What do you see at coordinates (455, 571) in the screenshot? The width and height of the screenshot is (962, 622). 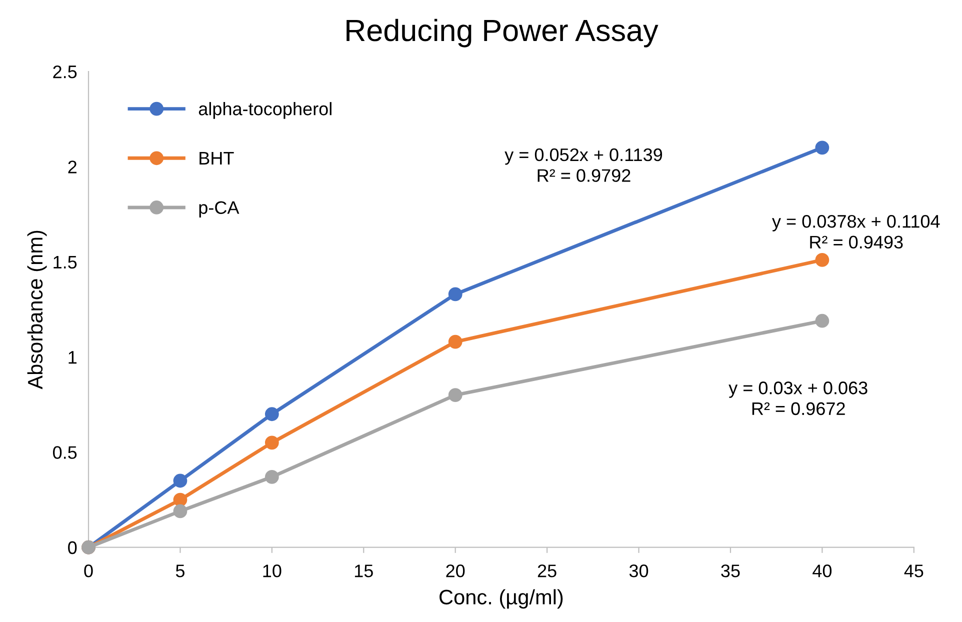 I see `x-tick-label: 20` at bounding box center [455, 571].